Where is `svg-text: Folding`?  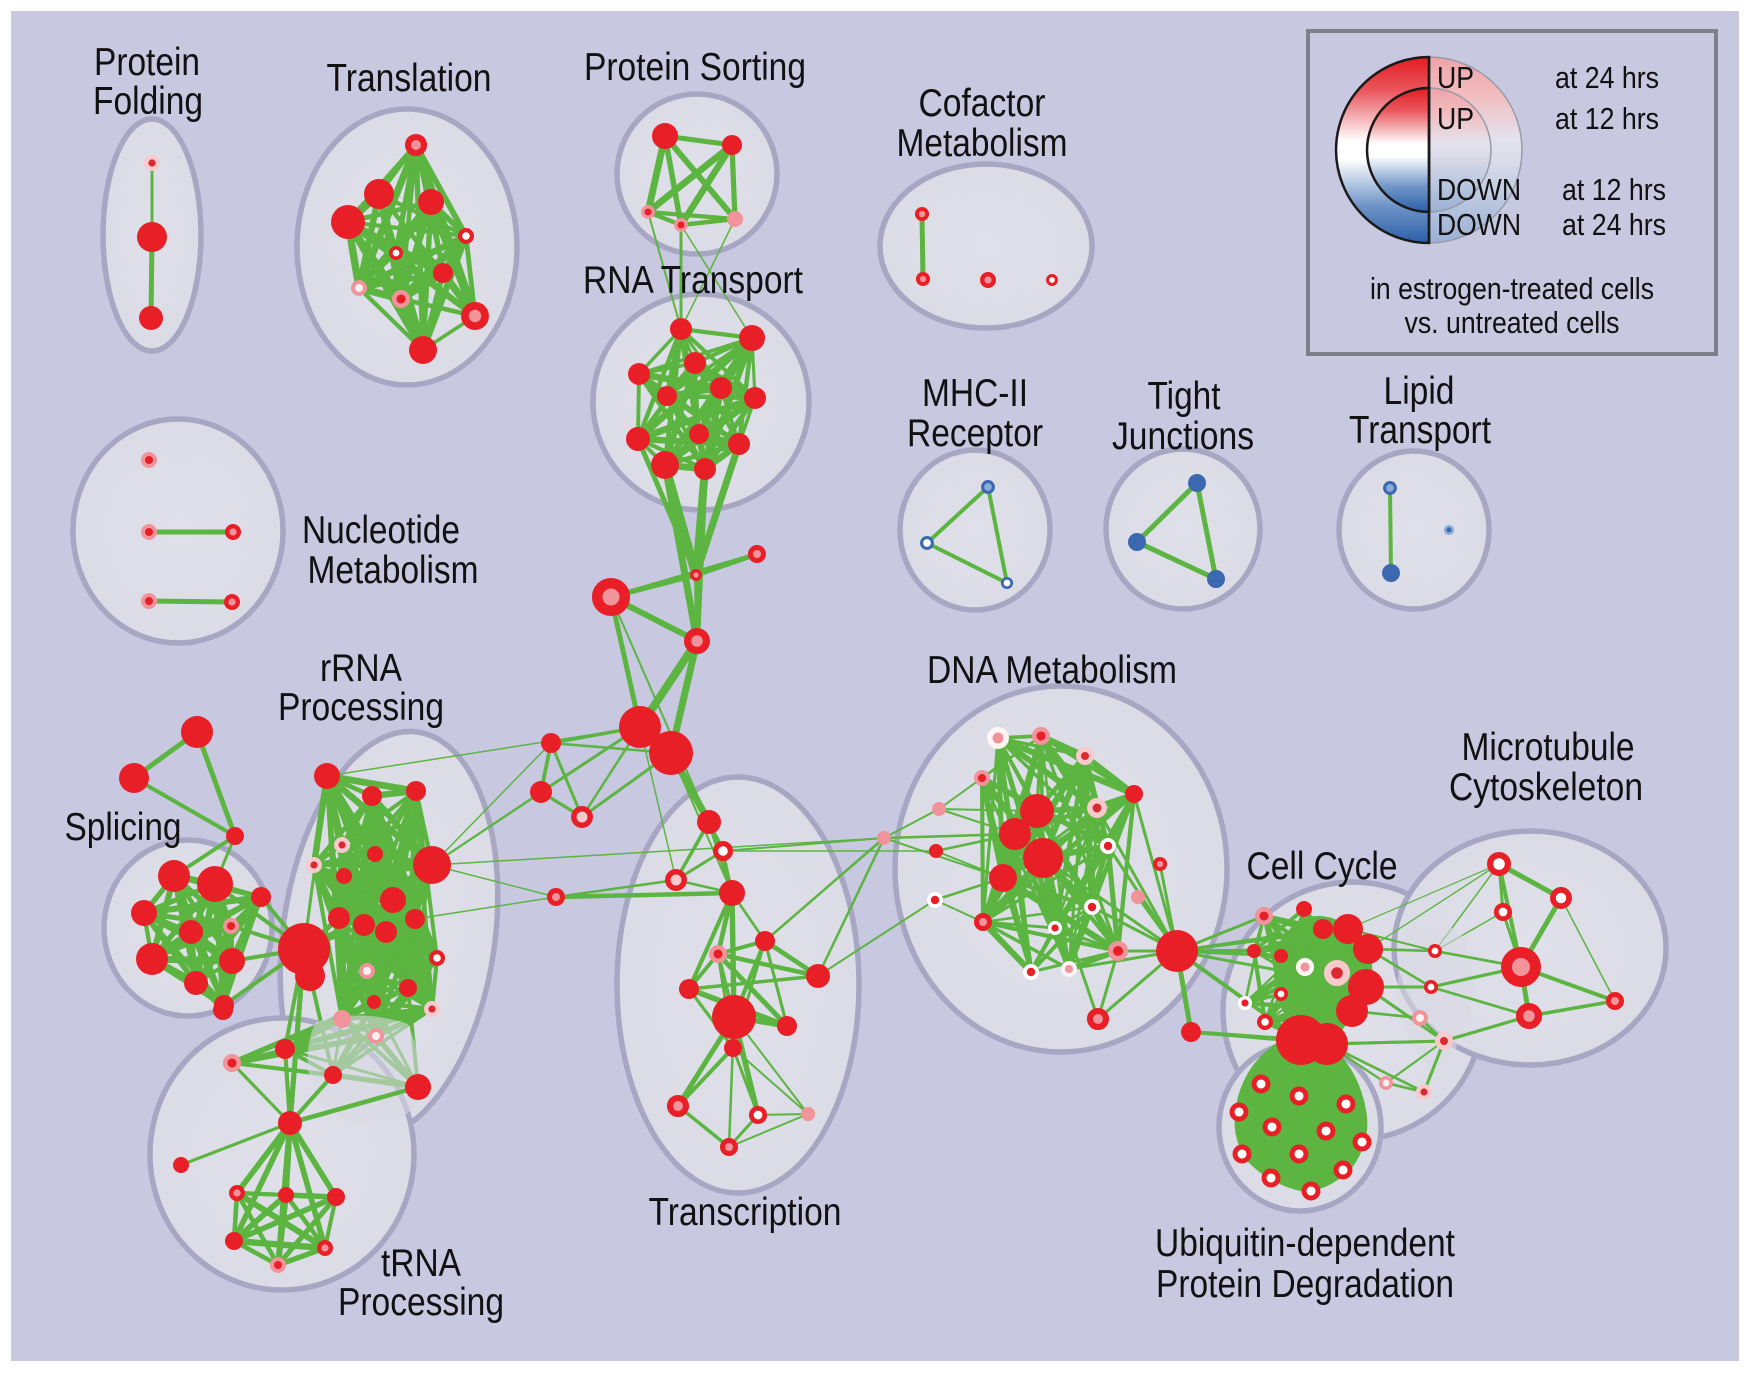 svg-text: Folding is located at coordinates (148, 101).